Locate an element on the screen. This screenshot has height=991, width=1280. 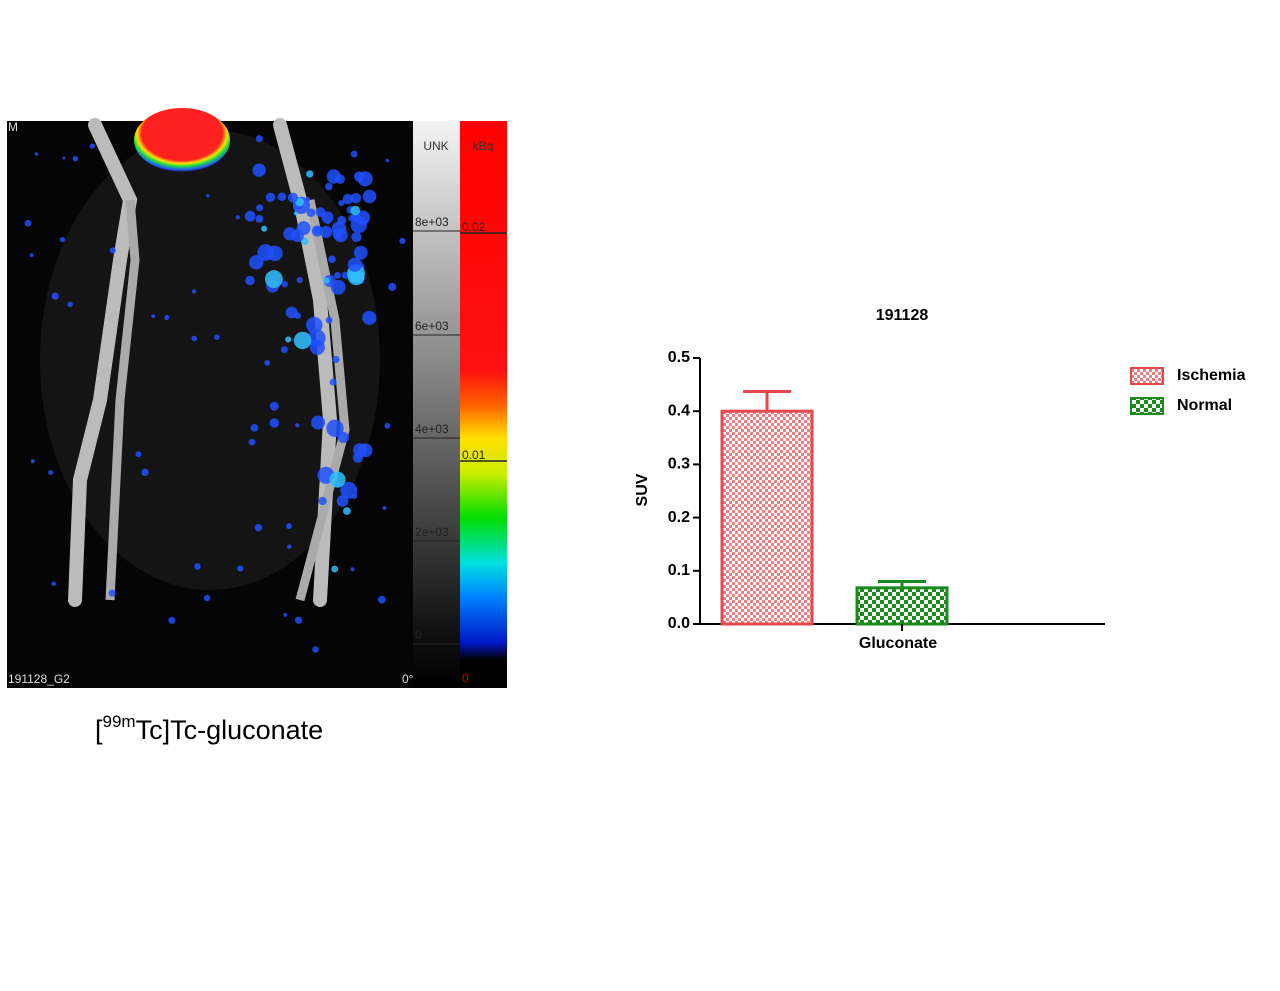
x-tick-label: Gluconate is located at coordinates (898, 643).